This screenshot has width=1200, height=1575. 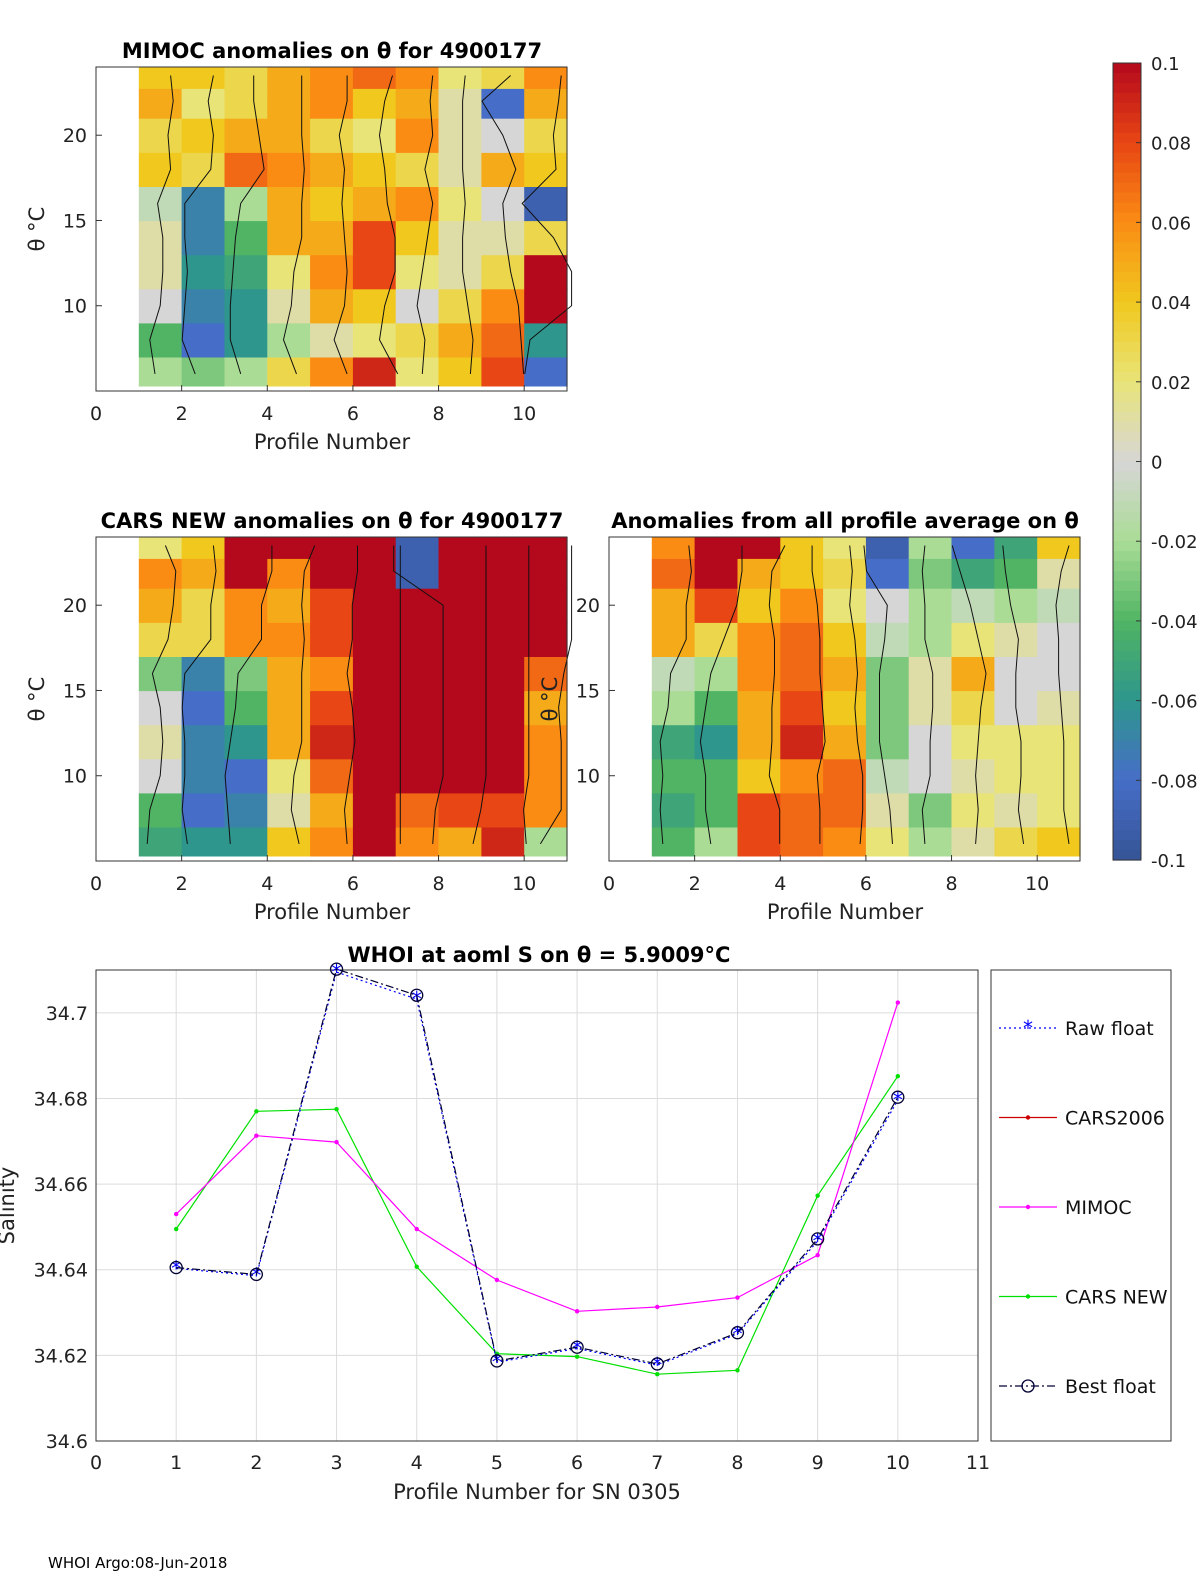 I want to click on colorbar-tick-label: 0.06, so click(x=1171, y=223).